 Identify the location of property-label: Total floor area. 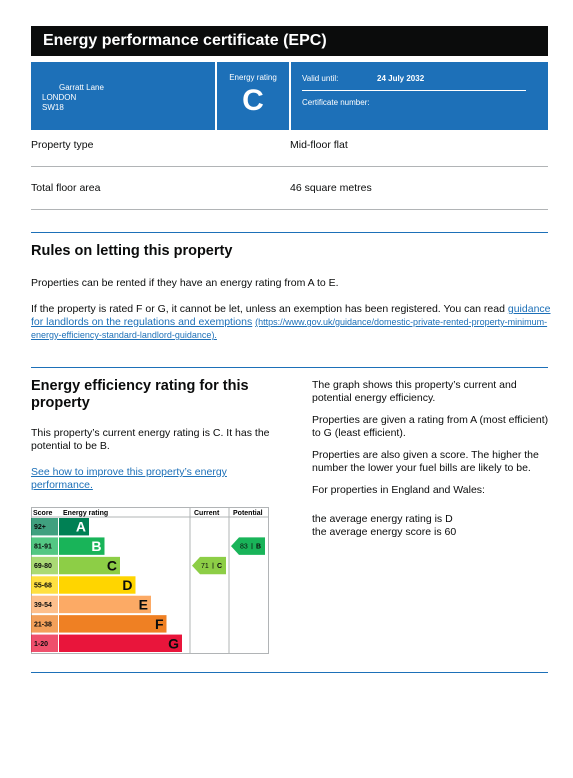
(66, 188).